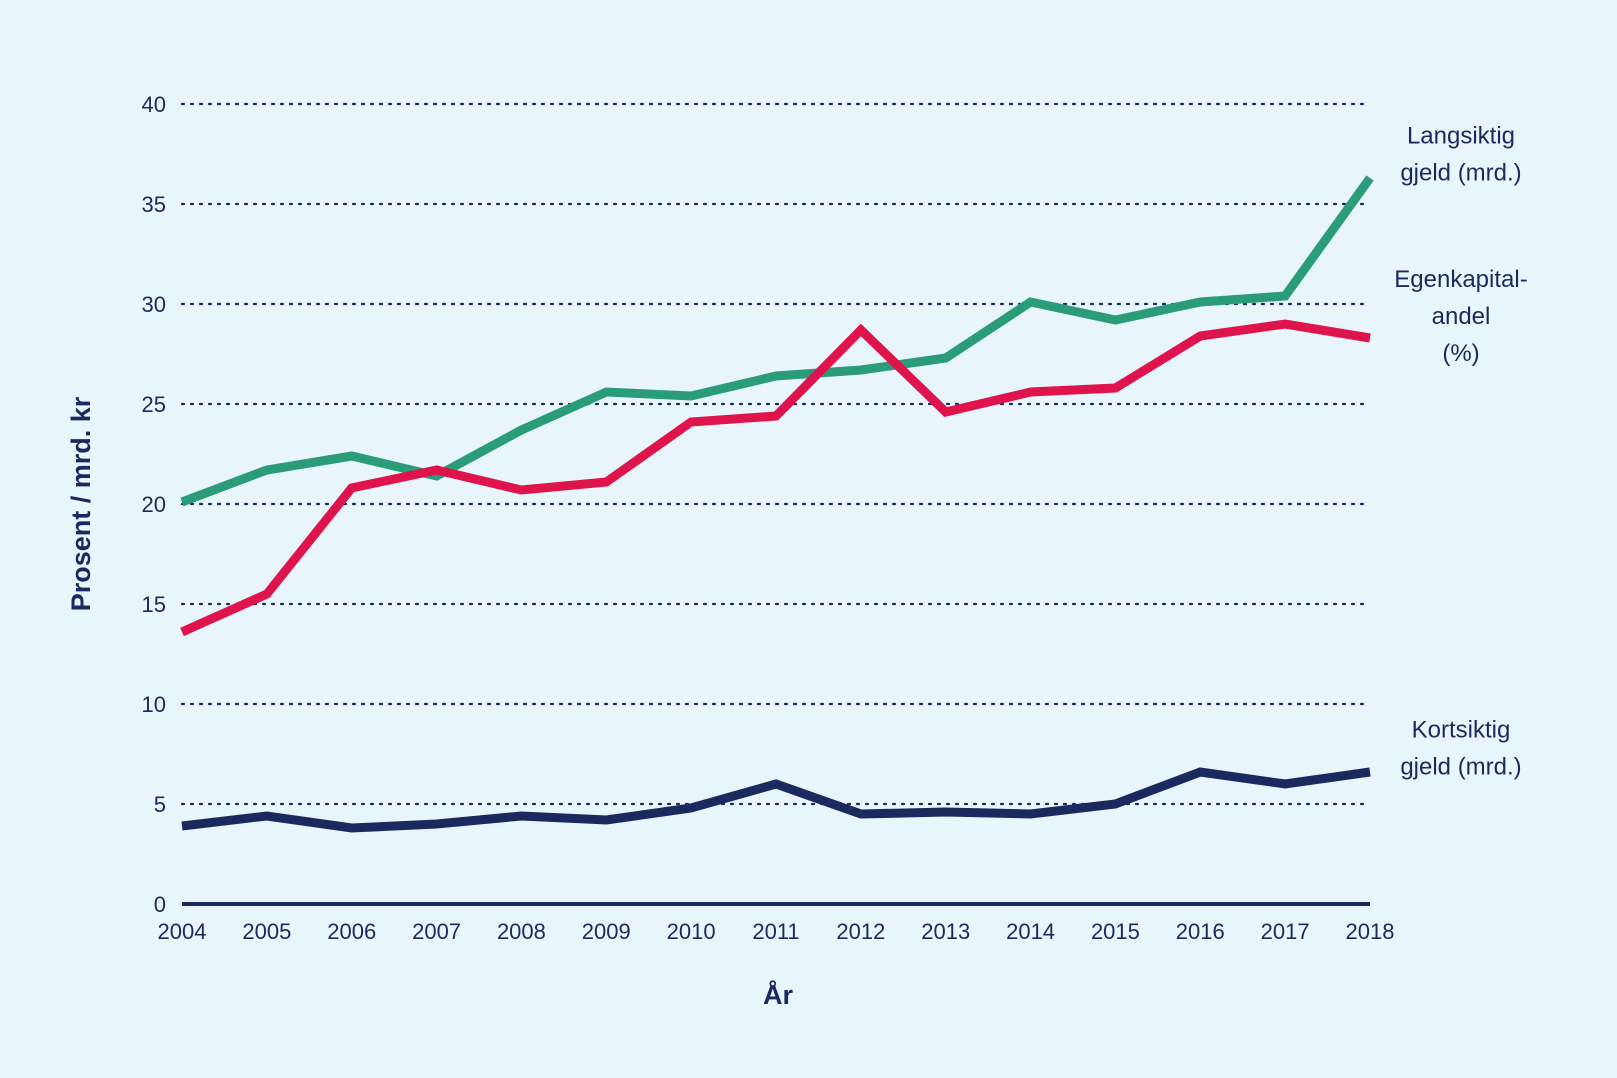 The width and height of the screenshot is (1617, 1078). I want to click on y-tick-label: 0, so click(160, 904).